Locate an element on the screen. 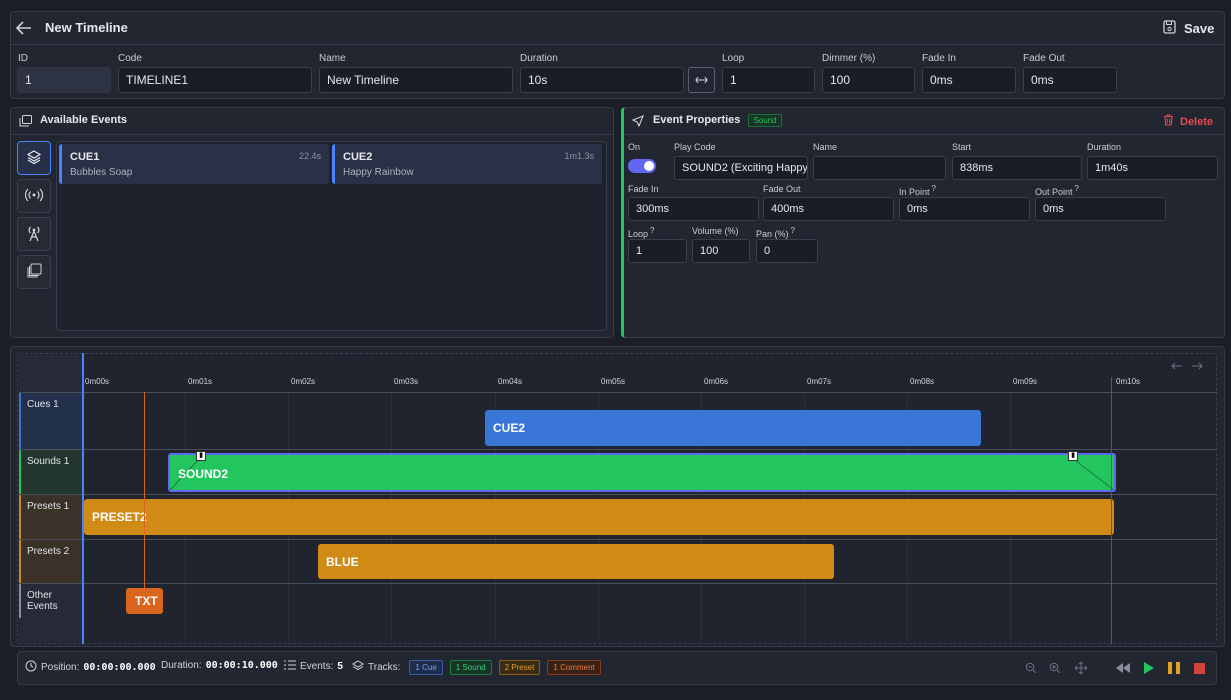  delete-label: Delete is located at coordinates (1197, 121).